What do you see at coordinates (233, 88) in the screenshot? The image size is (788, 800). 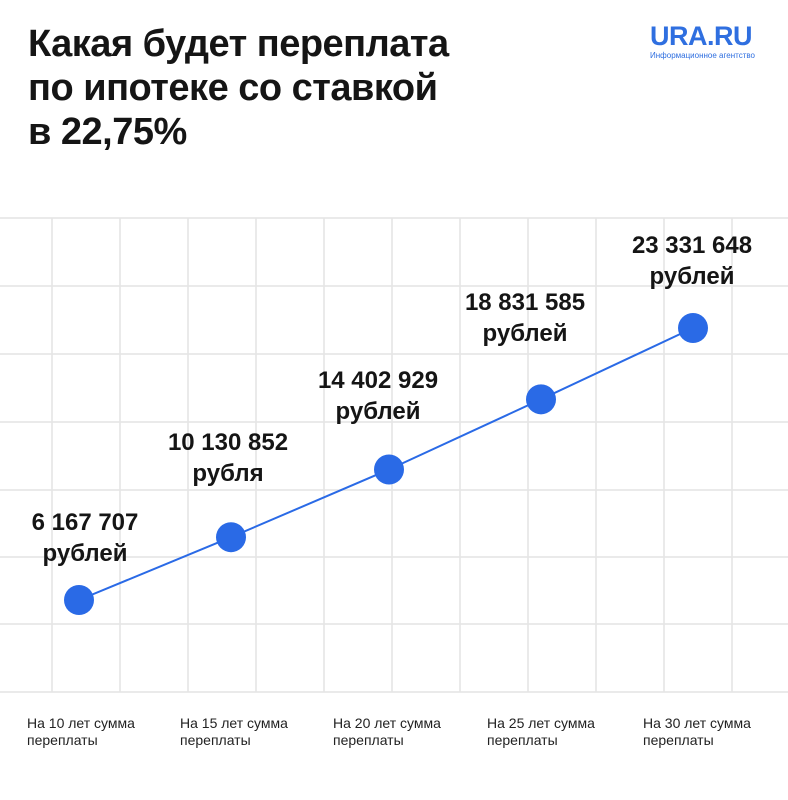 I see `title-line: по ипотеке со ставкой` at bounding box center [233, 88].